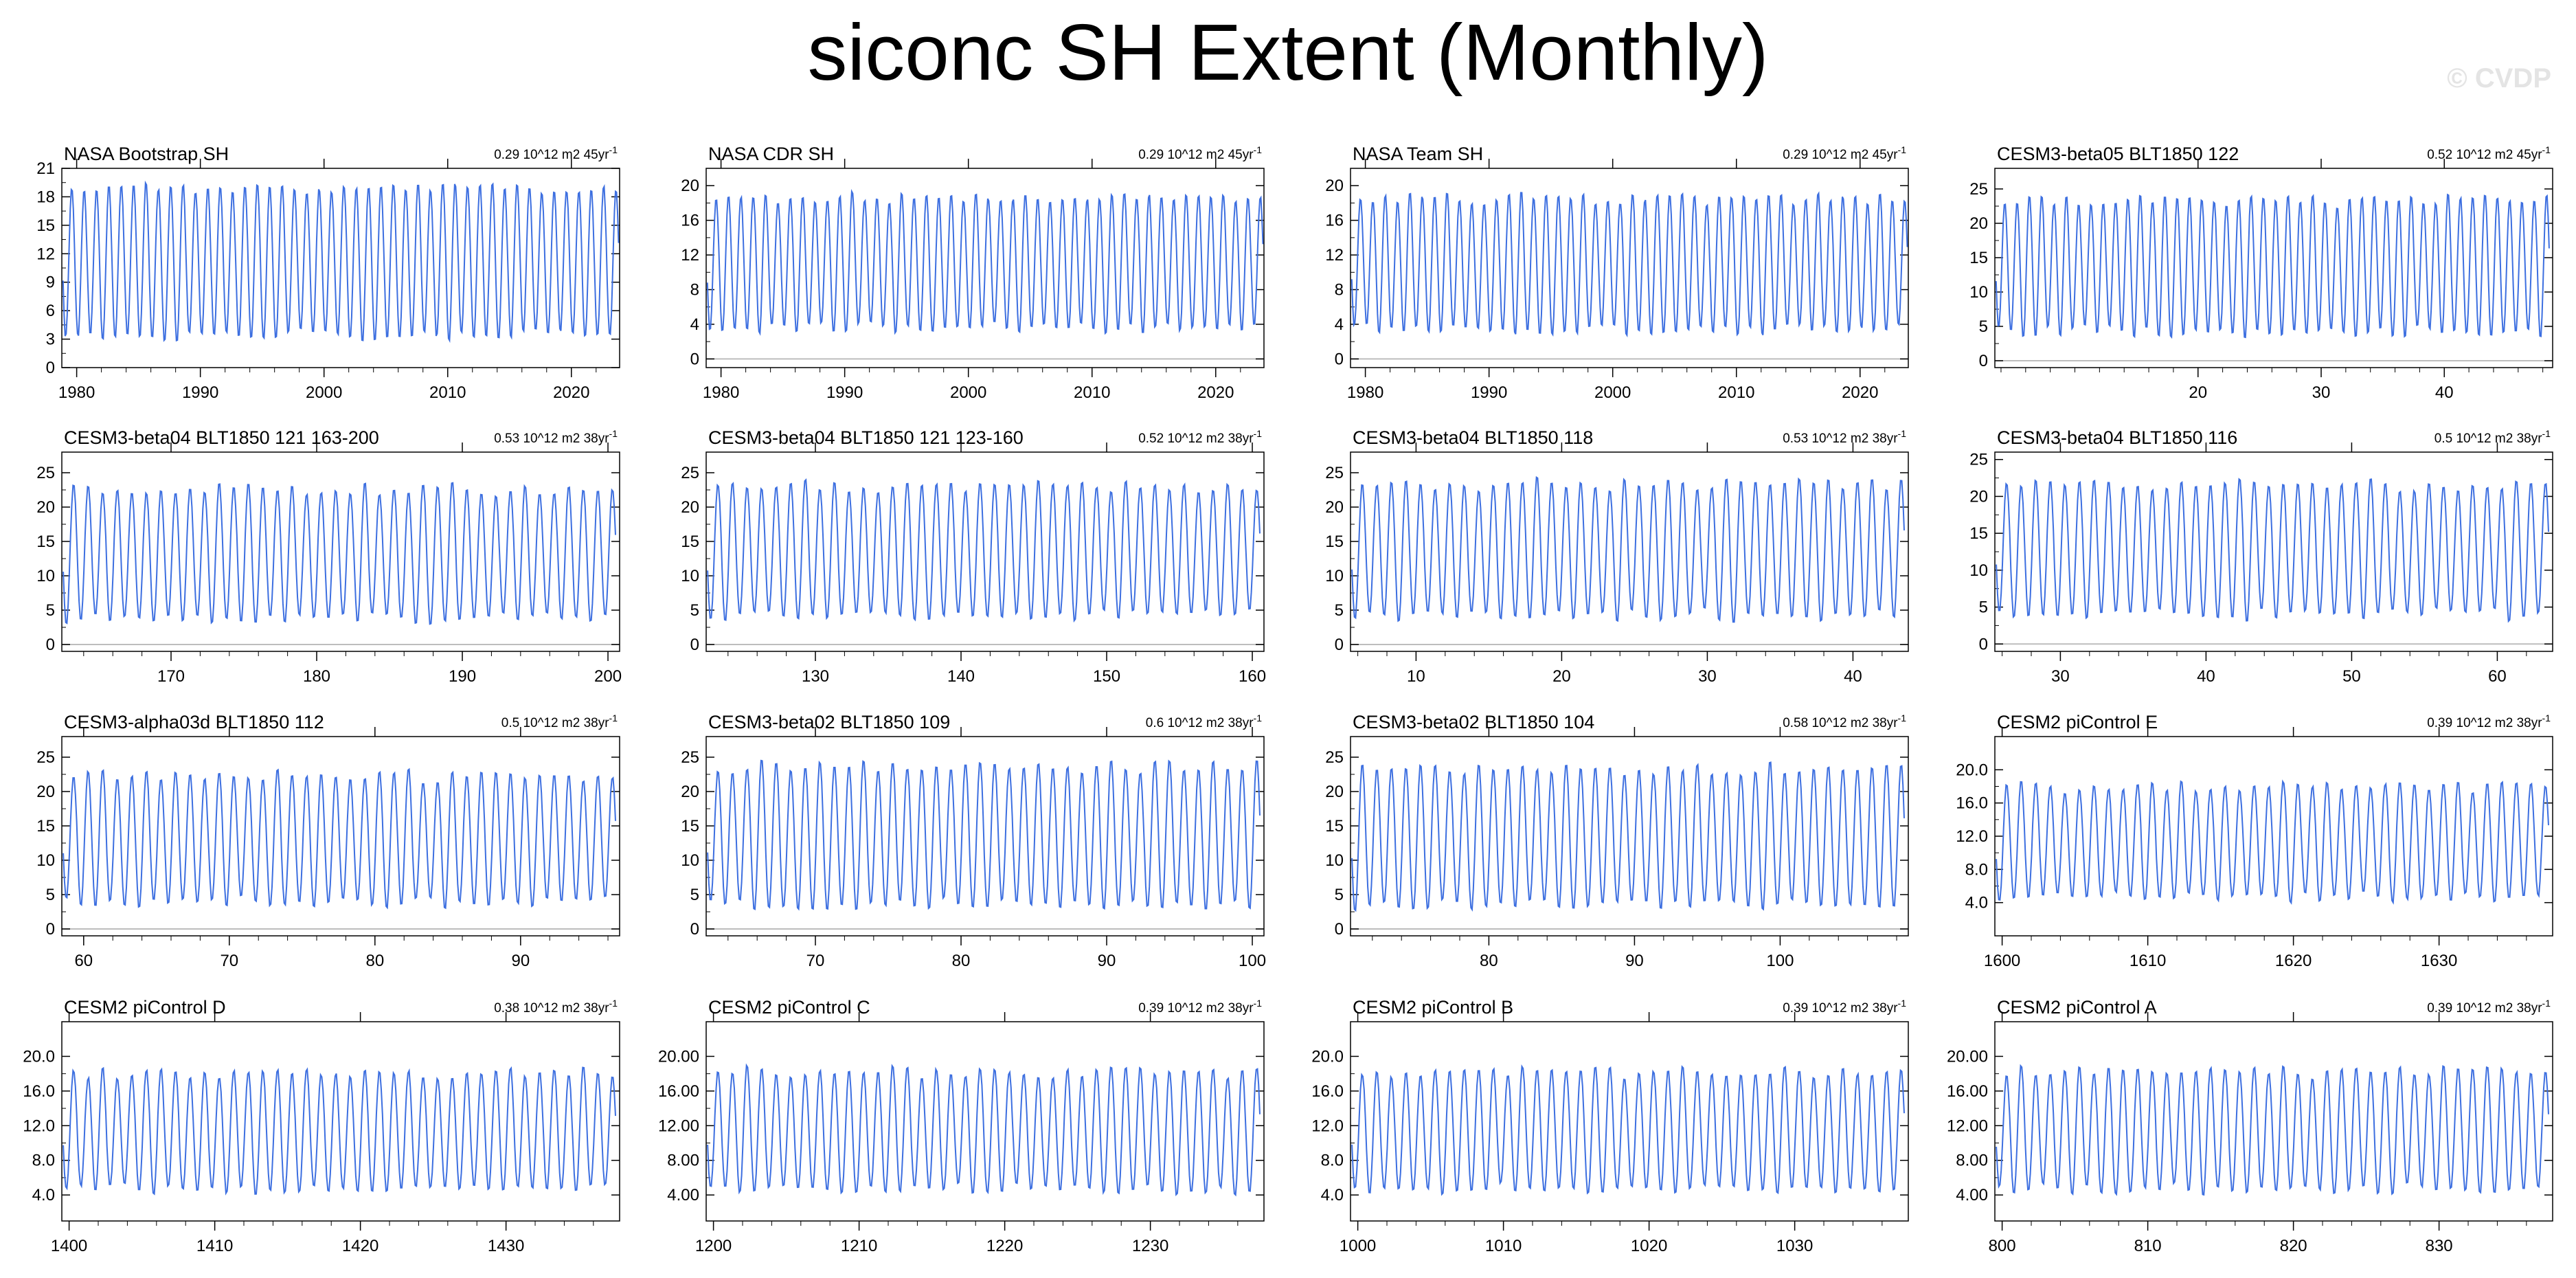  I want to click on x-tick-label: 20, so click(1561, 676).